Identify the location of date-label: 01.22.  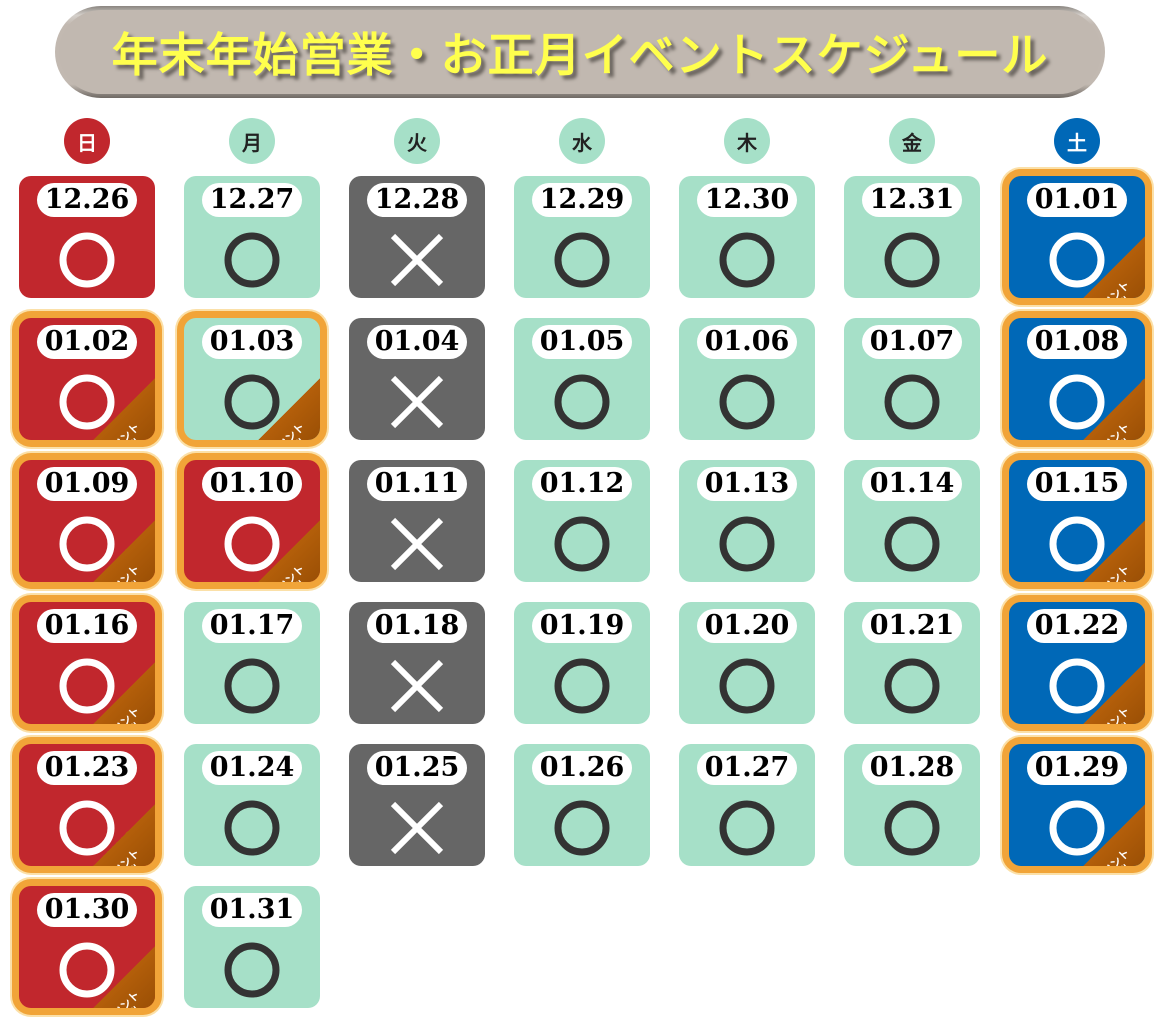
(1077, 626).